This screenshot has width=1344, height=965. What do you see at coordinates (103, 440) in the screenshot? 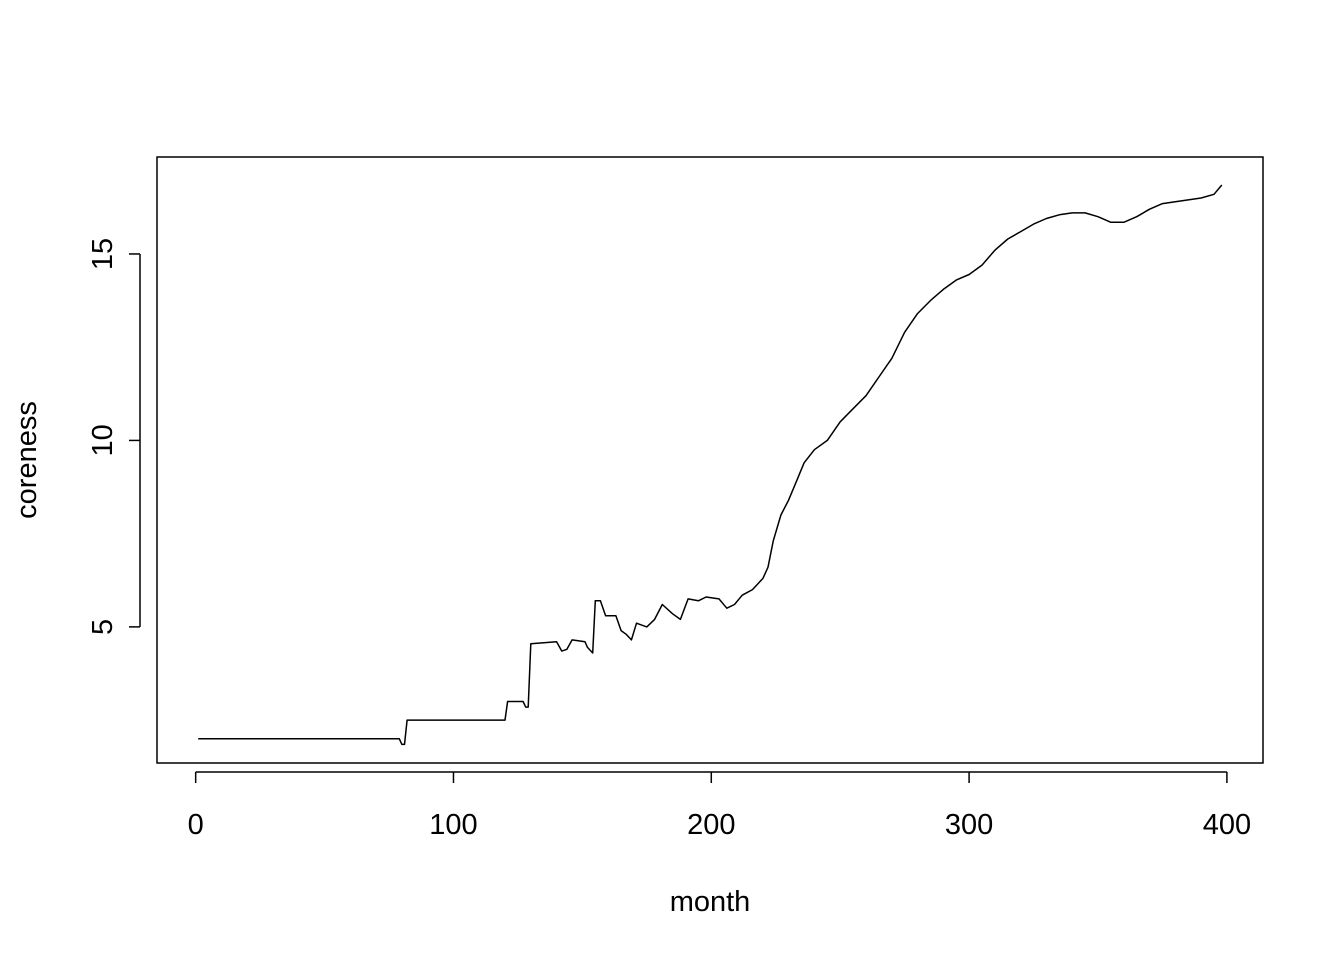
I see `y-tick-label: 10` at bounding box center [103, 440].